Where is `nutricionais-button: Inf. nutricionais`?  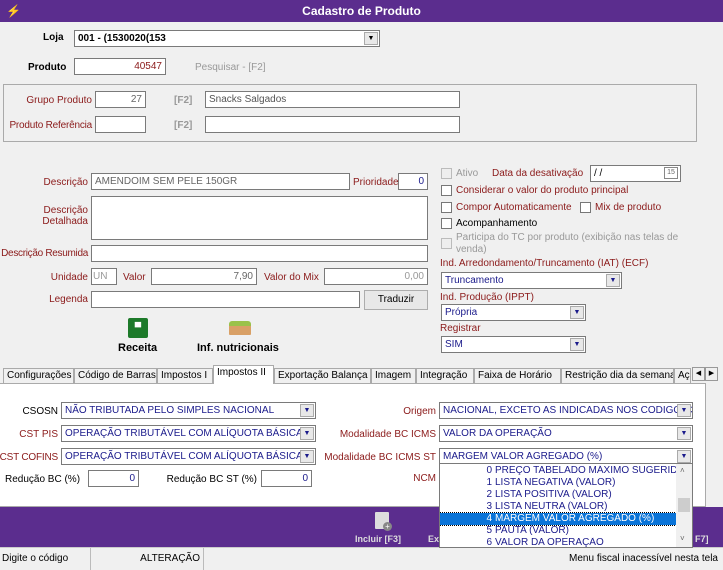
nutricionais-button: Inf. nutricionais is located at coordinates (238, 348).